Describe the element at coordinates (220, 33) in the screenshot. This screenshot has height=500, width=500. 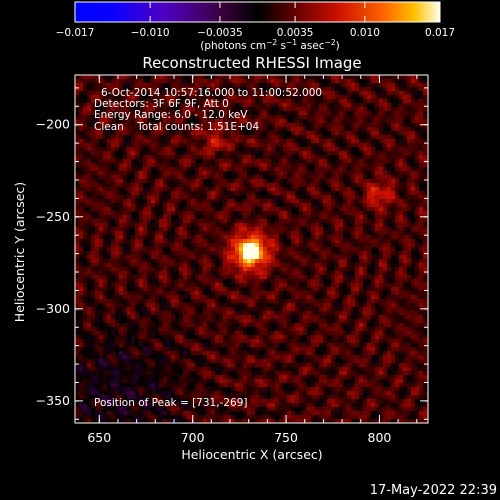
I see `colorbar-tick-label: −0.0035` at that location.